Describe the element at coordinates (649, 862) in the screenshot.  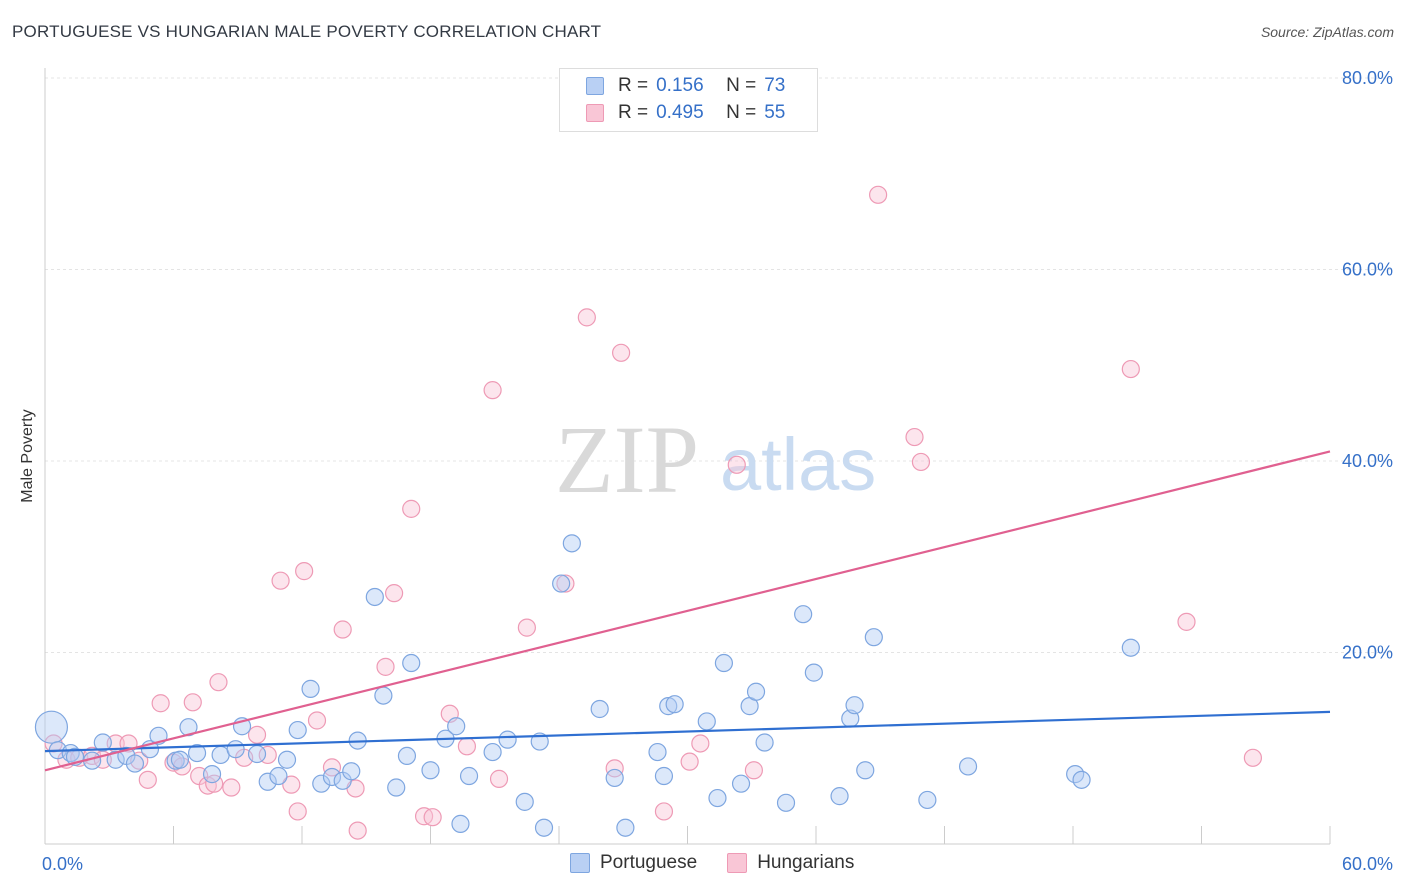
I see `legend-label-portuguese: Portuguese` at that location.